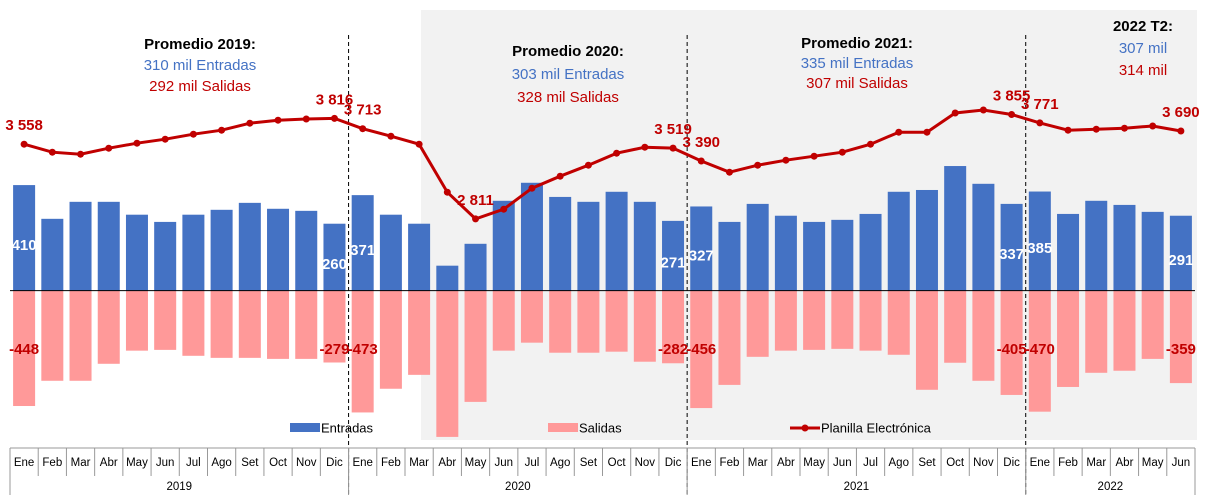  I want to click on bar-label: -456, so click(701, 349).